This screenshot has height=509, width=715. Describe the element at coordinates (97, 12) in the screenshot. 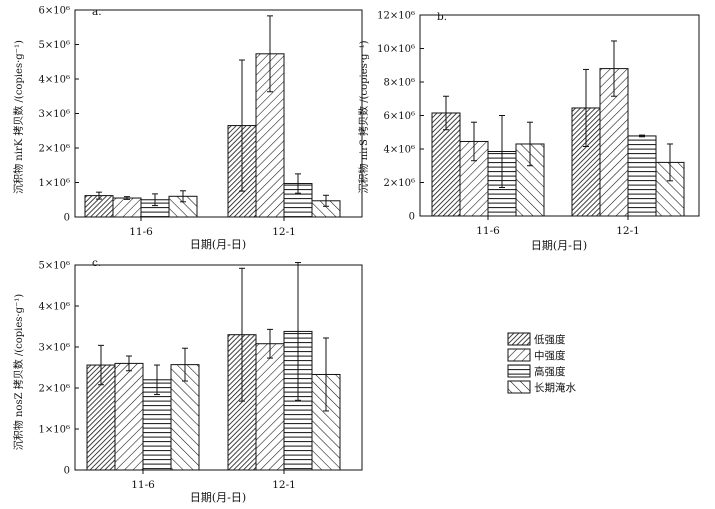

I see `panel-a-label: a.` at that location.